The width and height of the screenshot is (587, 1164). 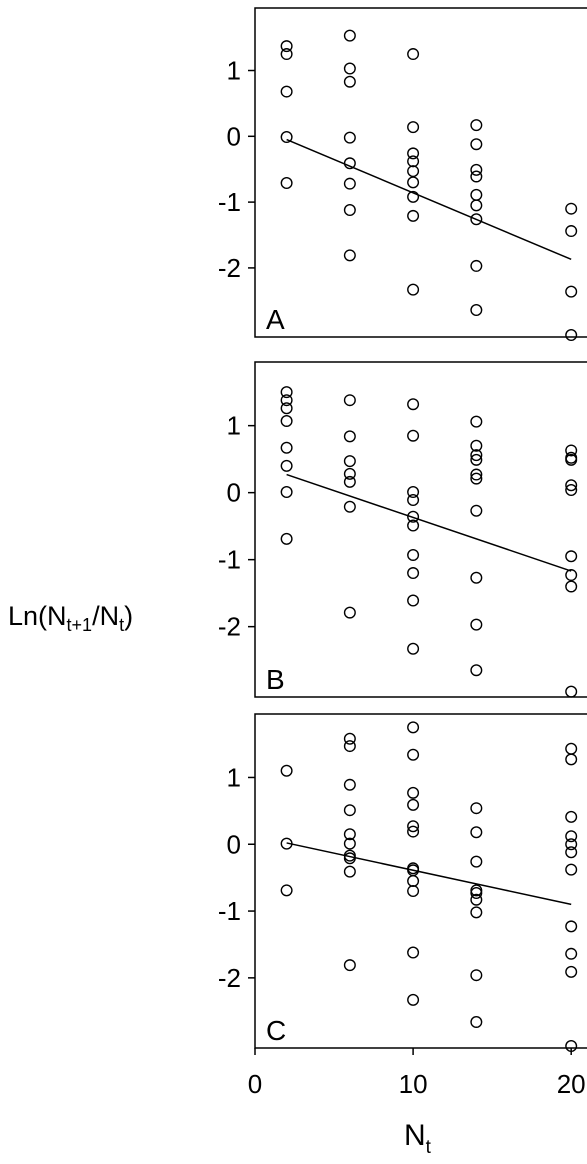 What do you see at coordinates (275, 319) in the screenshot?
I see `panel-a-letter: A` at bounding box center [275, 319].